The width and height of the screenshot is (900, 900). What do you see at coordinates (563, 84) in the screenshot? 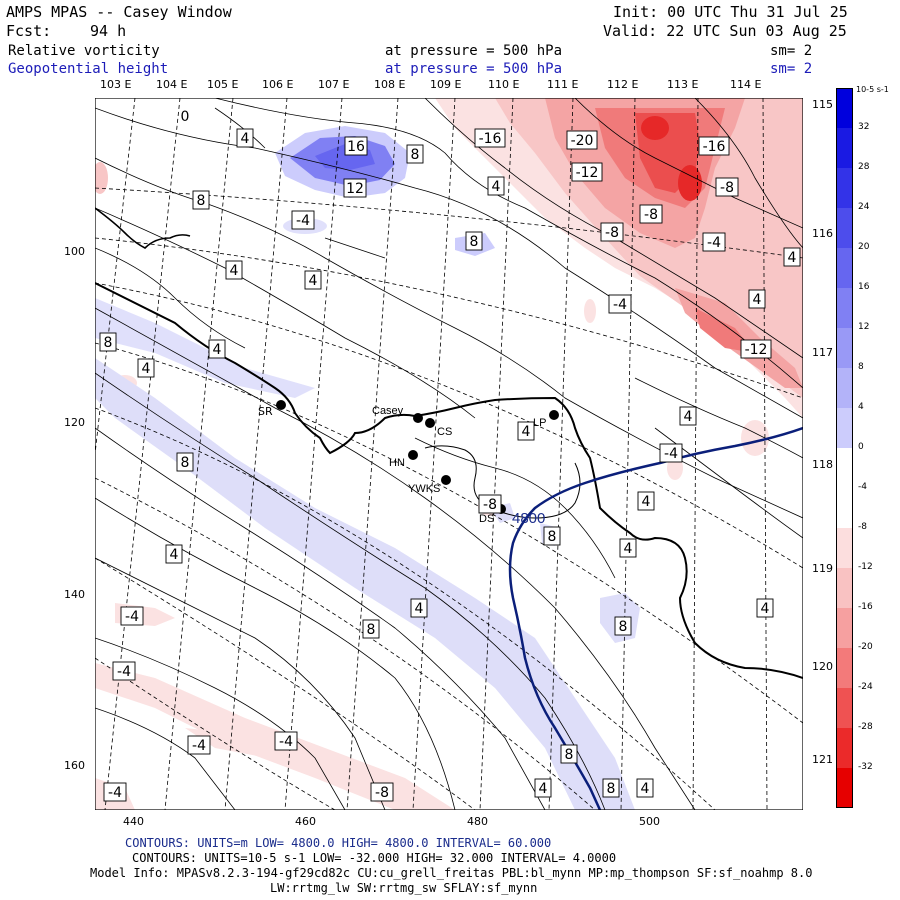
I see `lon-label-top: 111 E` at bounding box center [563, 84].